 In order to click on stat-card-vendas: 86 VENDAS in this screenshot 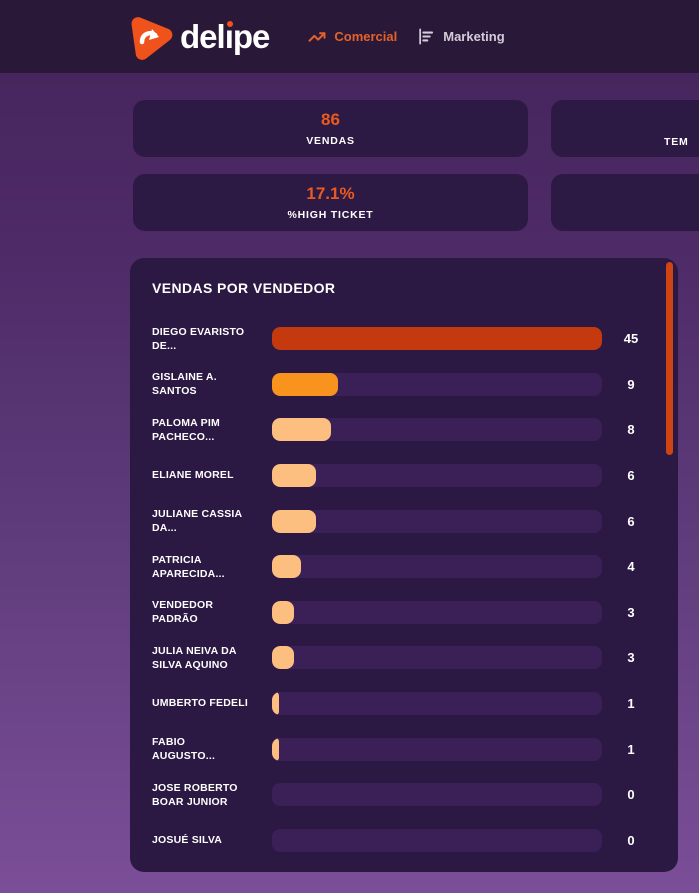, I will do `click(330, 128)`.